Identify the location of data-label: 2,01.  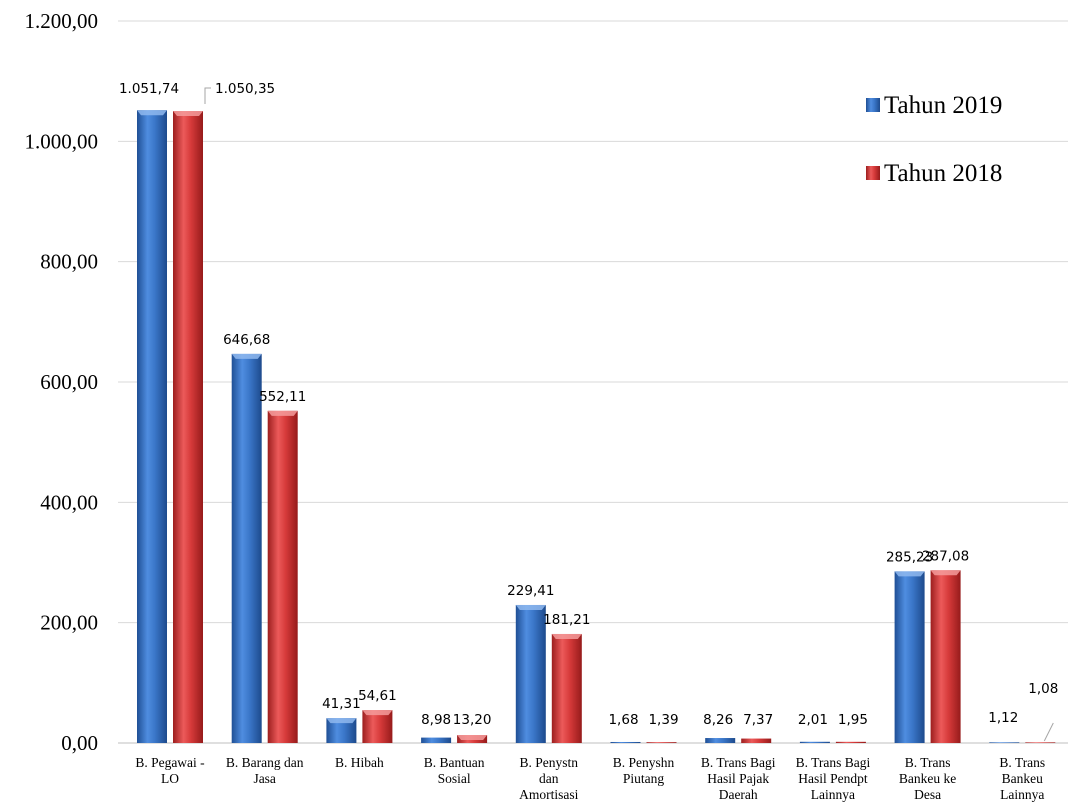
(813, 720).